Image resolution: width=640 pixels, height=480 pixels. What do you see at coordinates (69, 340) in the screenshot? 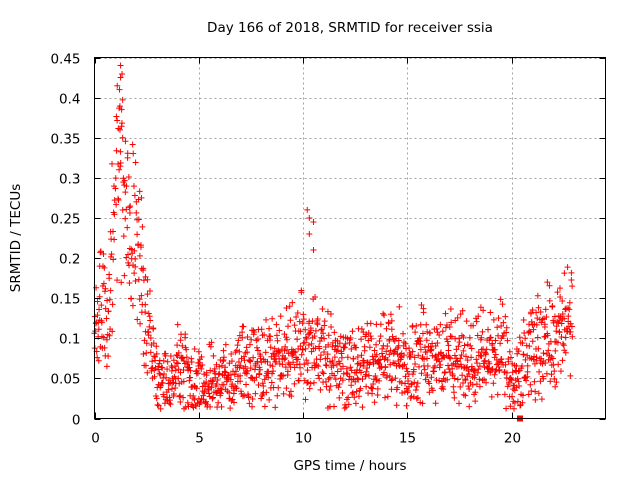
I see `y-tick-label: 0.1` at bounding box center [69, 340].